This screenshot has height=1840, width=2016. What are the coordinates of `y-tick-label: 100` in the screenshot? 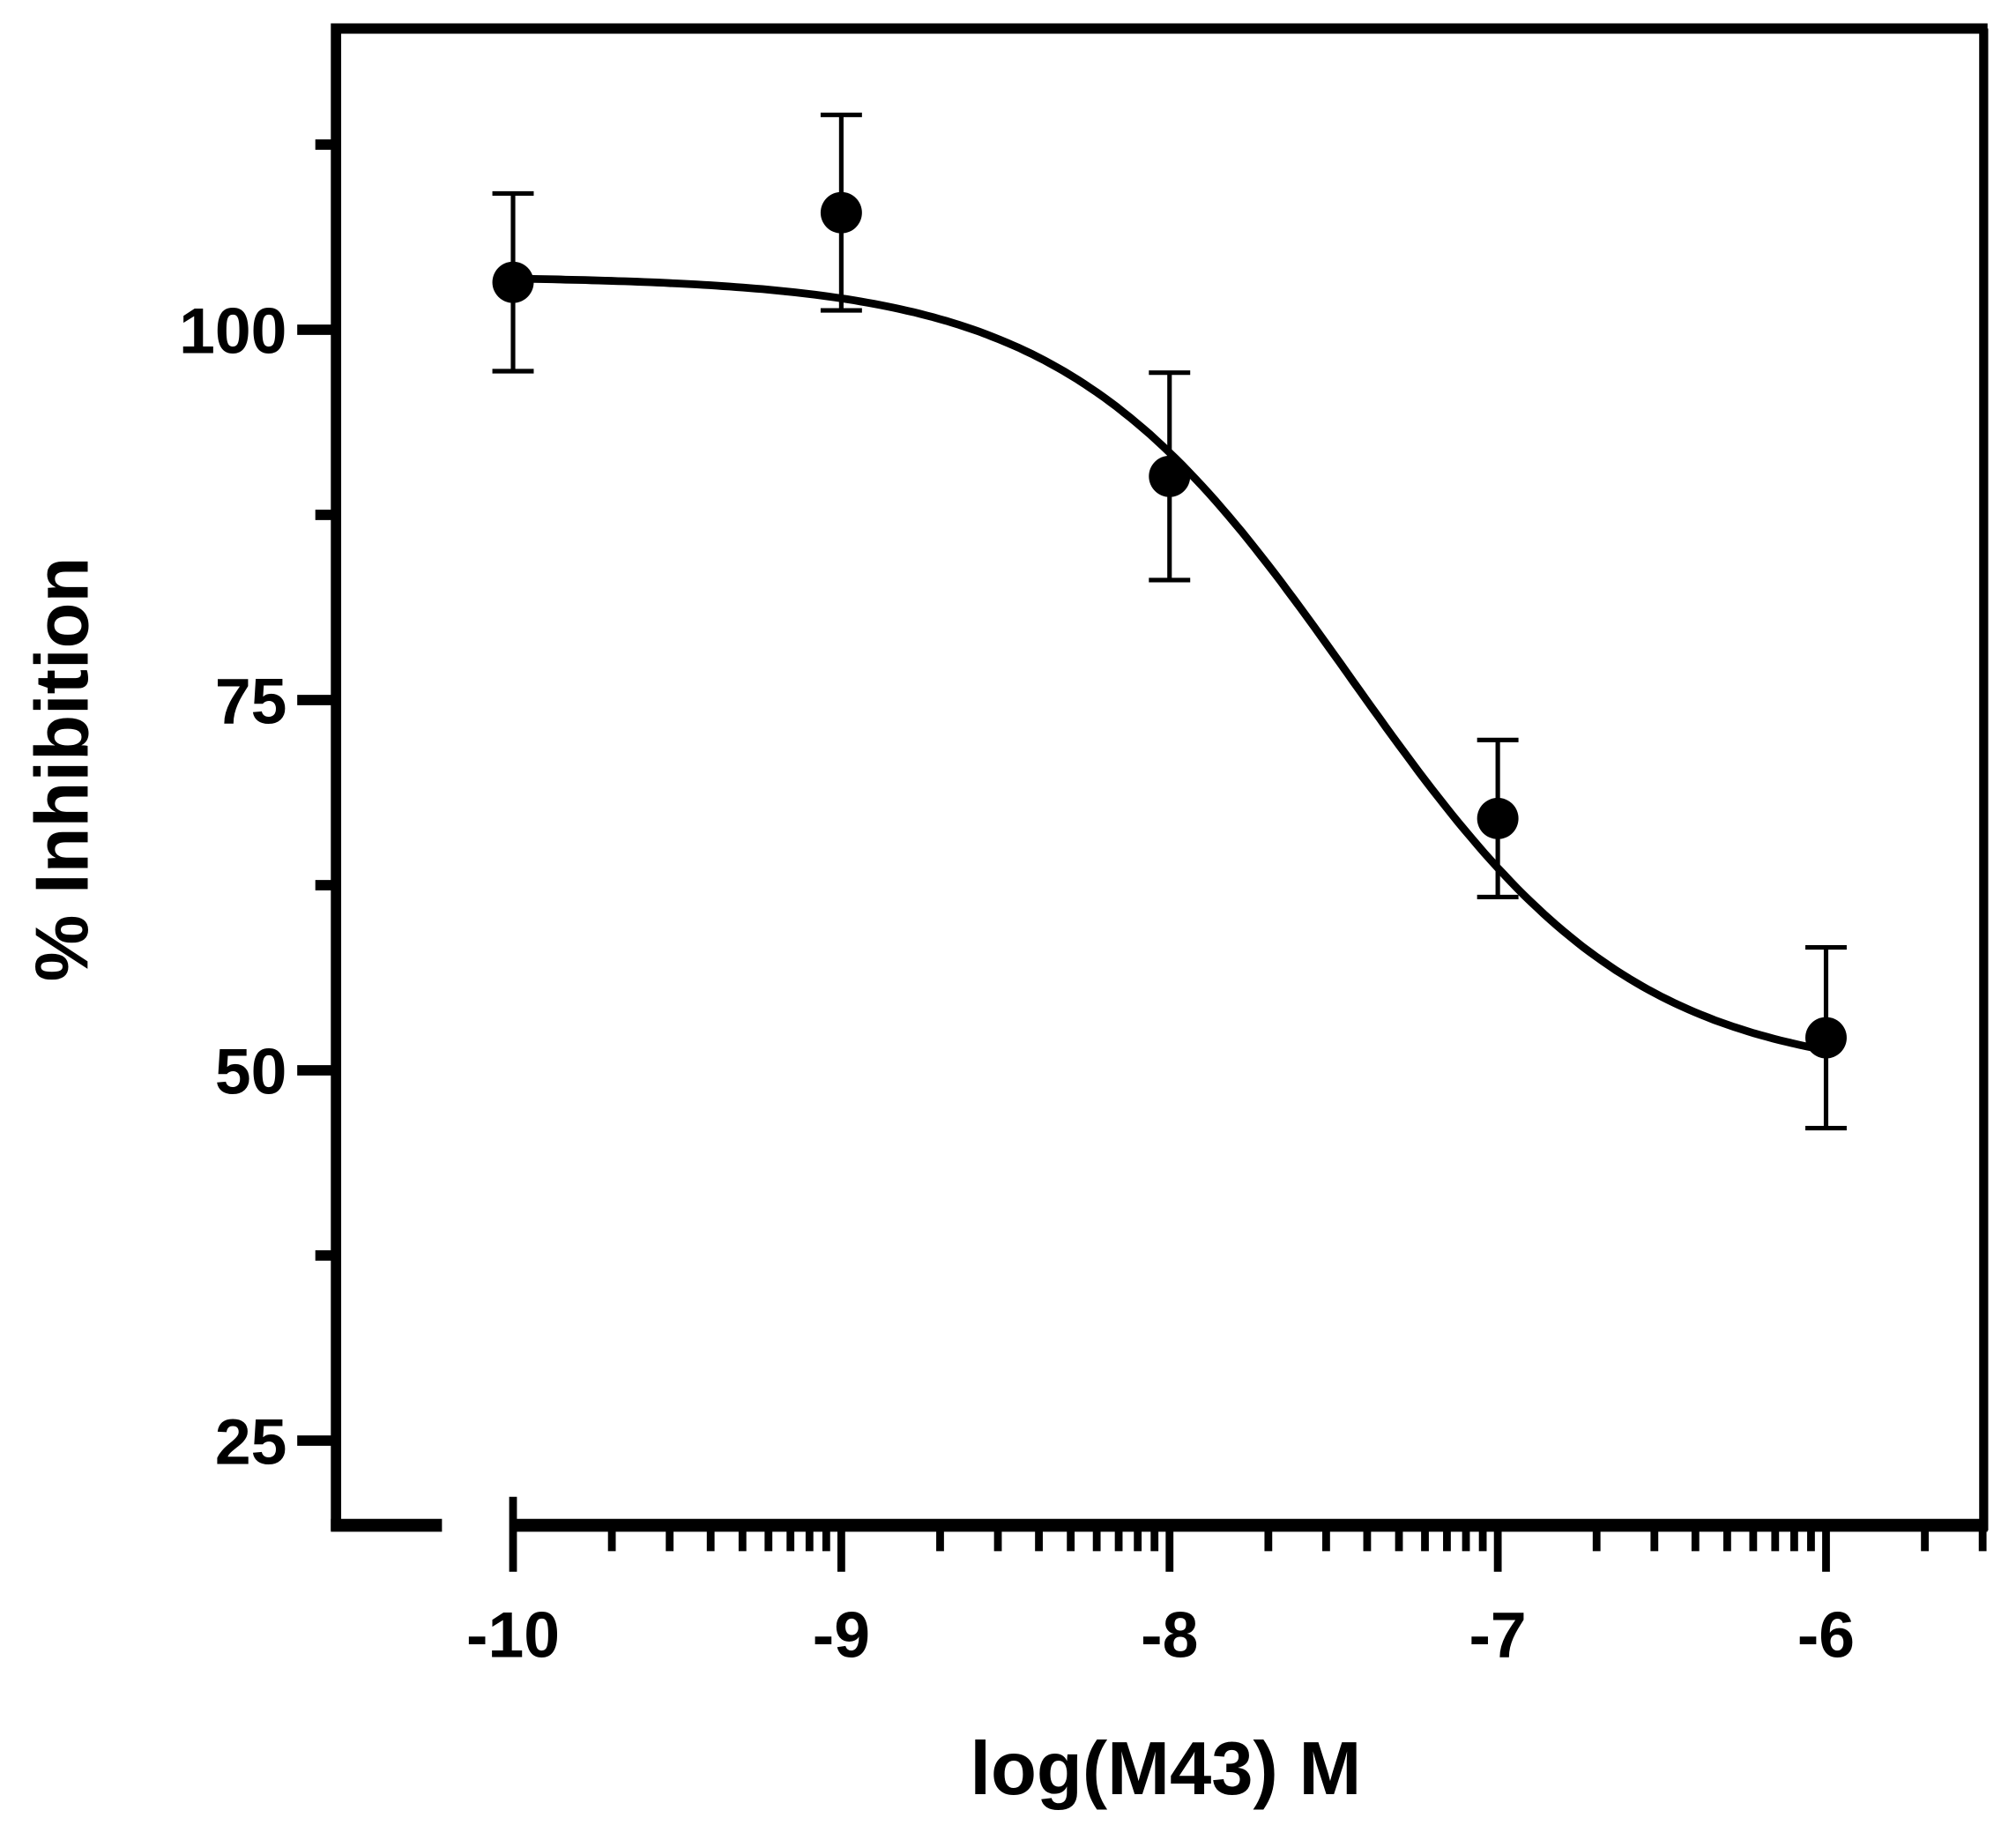 It's located at (232, 330).